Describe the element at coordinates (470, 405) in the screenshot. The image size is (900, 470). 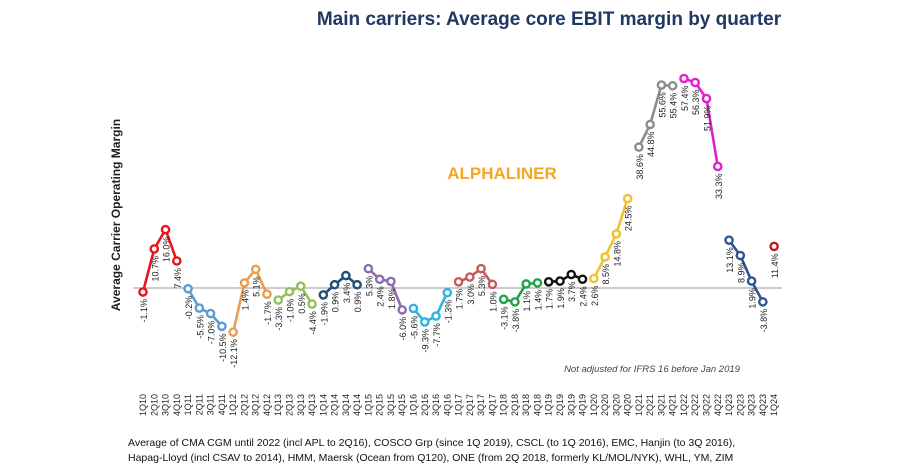
I see `x-tick-2Q17: 2Q17` at that location.